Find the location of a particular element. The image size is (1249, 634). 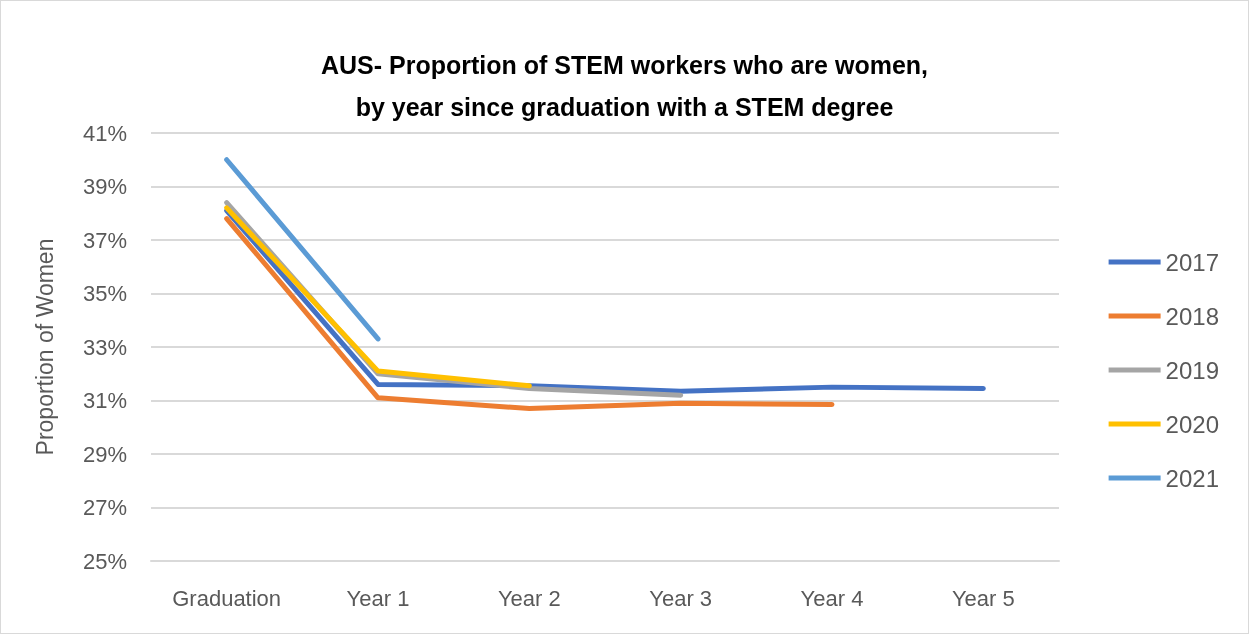

x-tick-label: Year 3 is located at coordinates (681, 598).